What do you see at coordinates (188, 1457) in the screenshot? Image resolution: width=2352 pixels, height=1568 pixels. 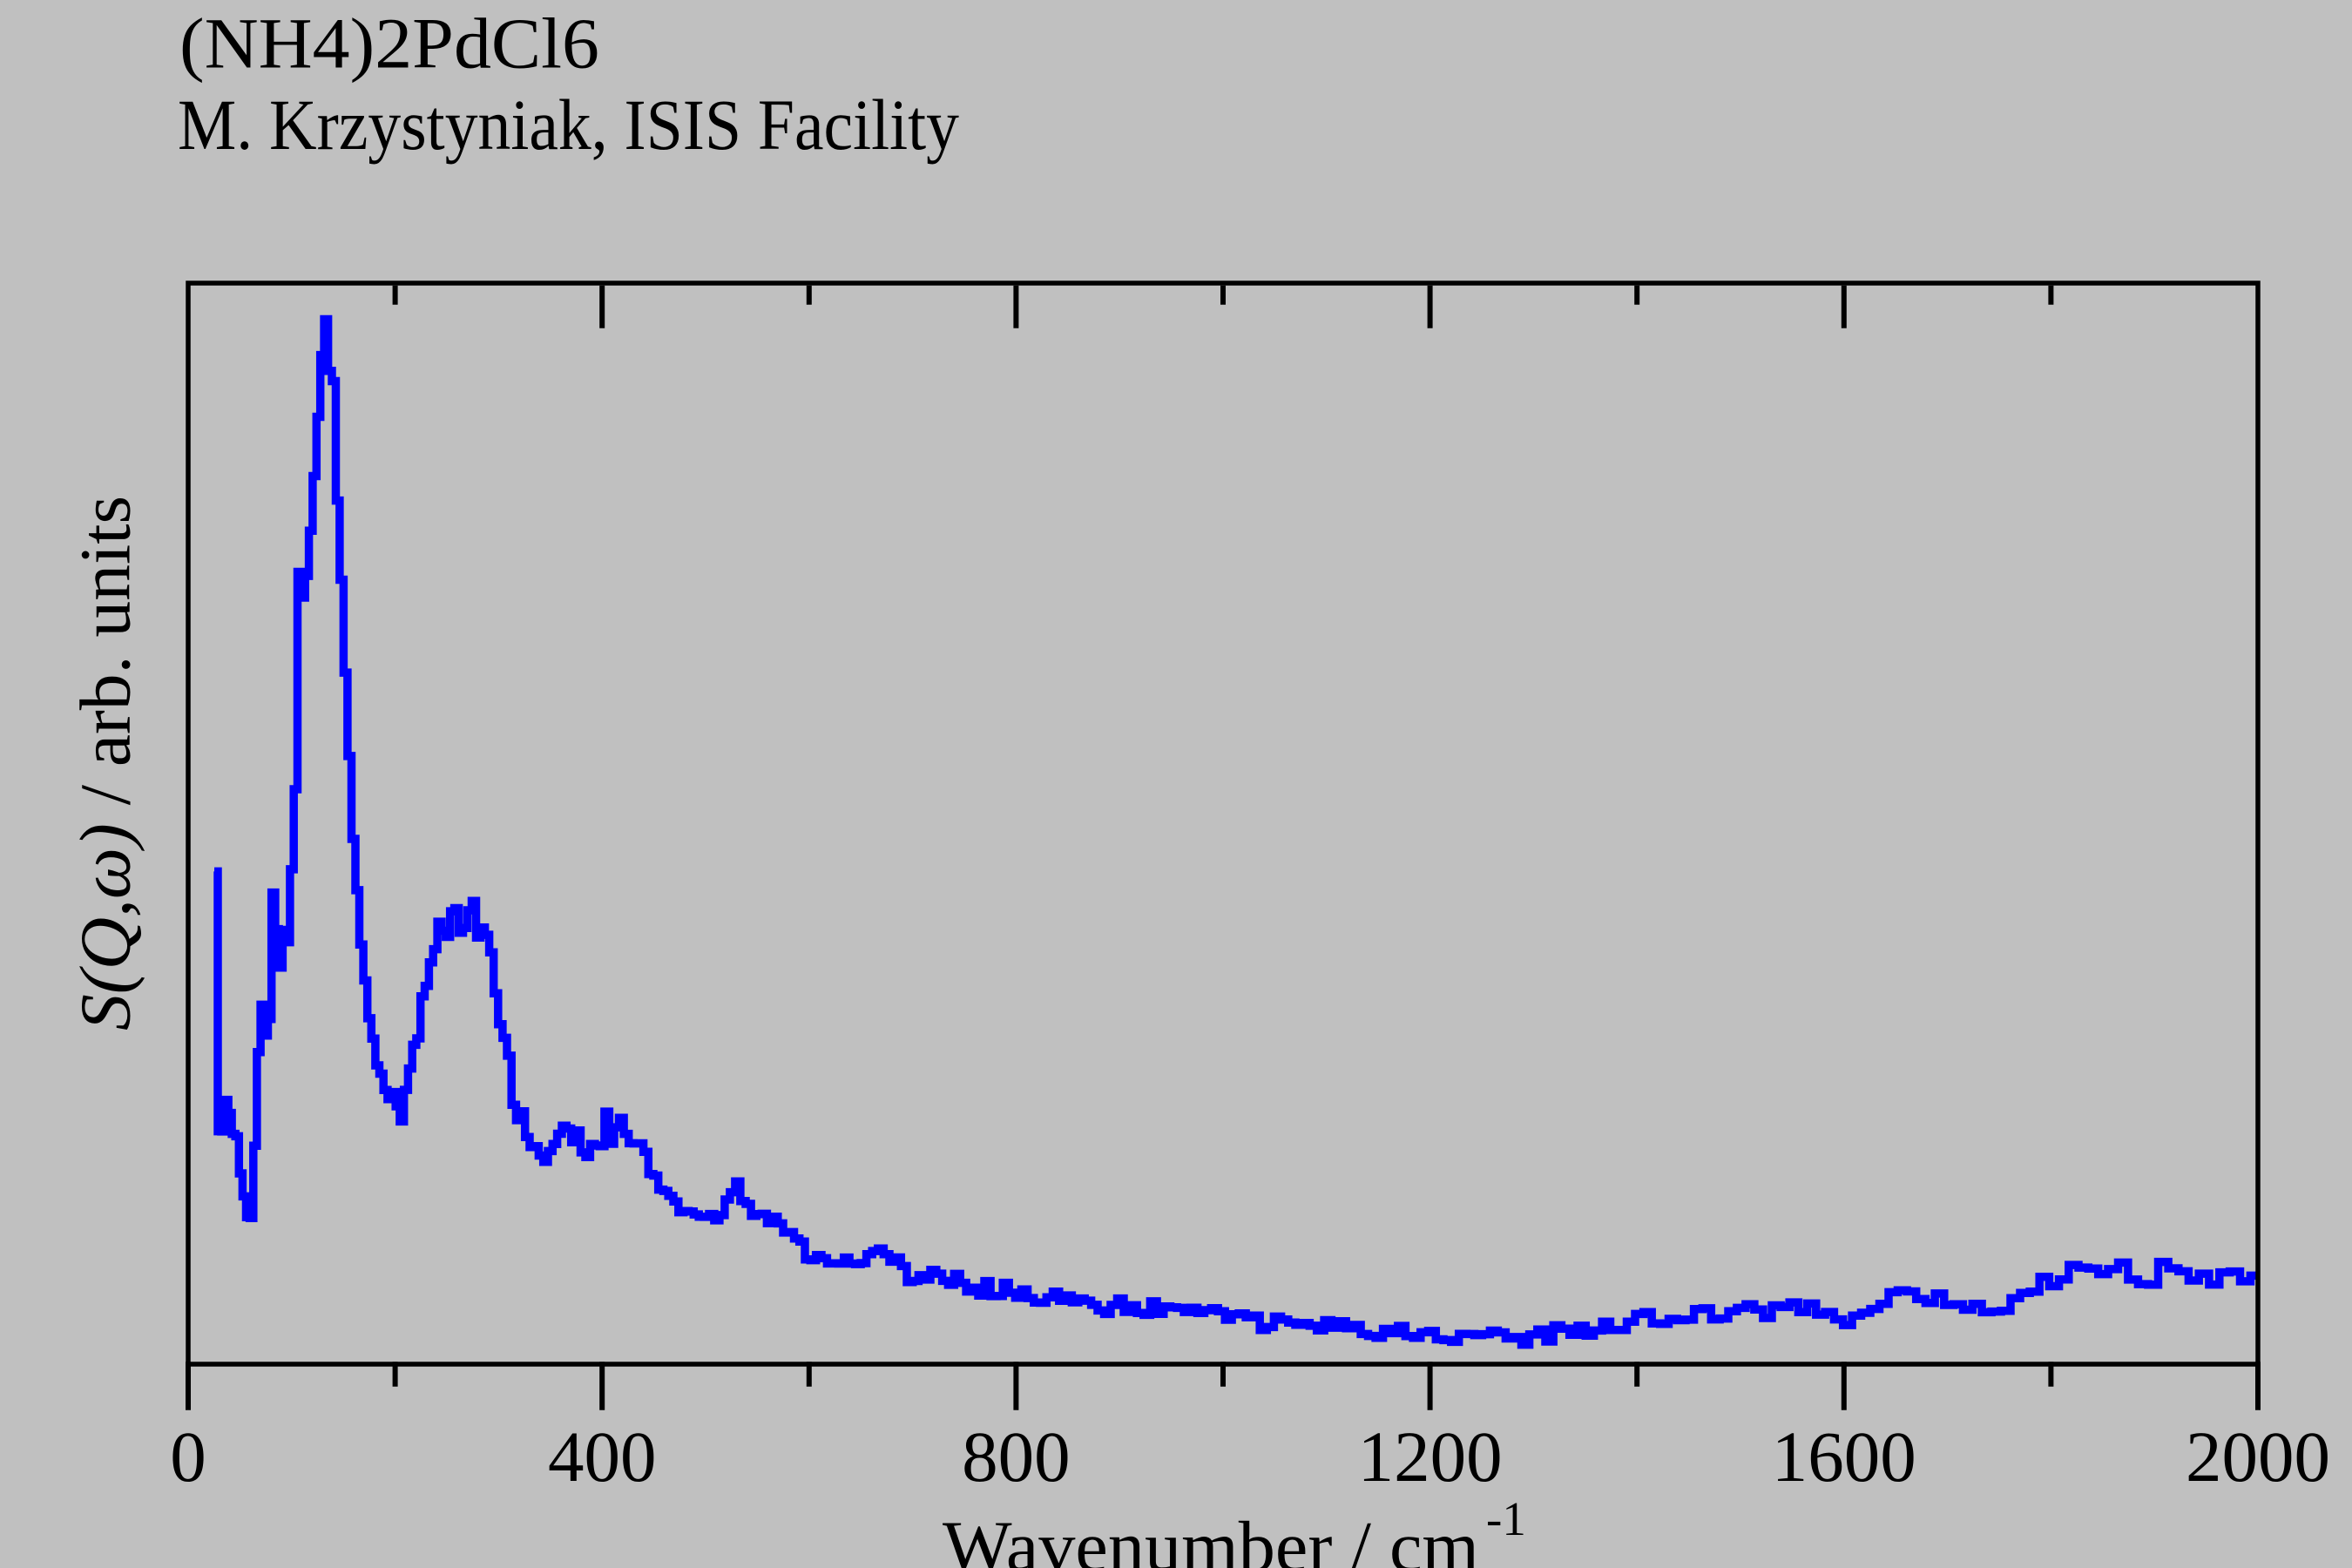 I see `svg-text: 0` at bounding box center [188, 1457].